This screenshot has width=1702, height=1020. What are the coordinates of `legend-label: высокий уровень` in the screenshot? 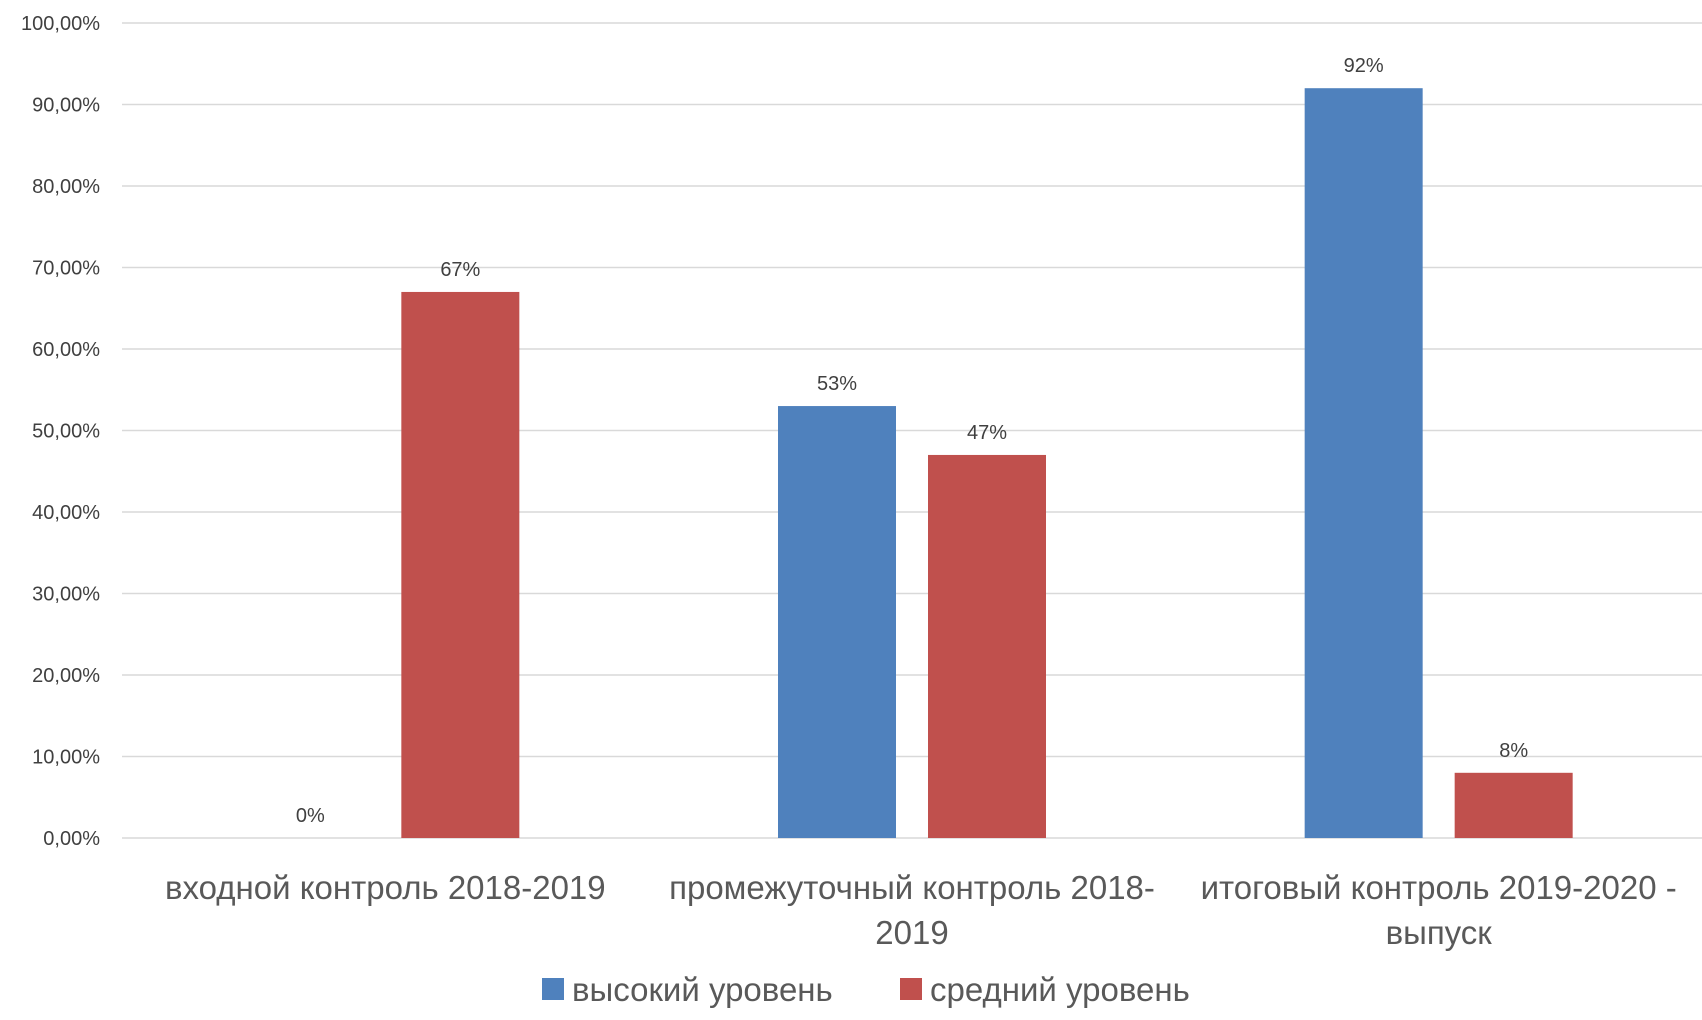 It's located at (702, 989).